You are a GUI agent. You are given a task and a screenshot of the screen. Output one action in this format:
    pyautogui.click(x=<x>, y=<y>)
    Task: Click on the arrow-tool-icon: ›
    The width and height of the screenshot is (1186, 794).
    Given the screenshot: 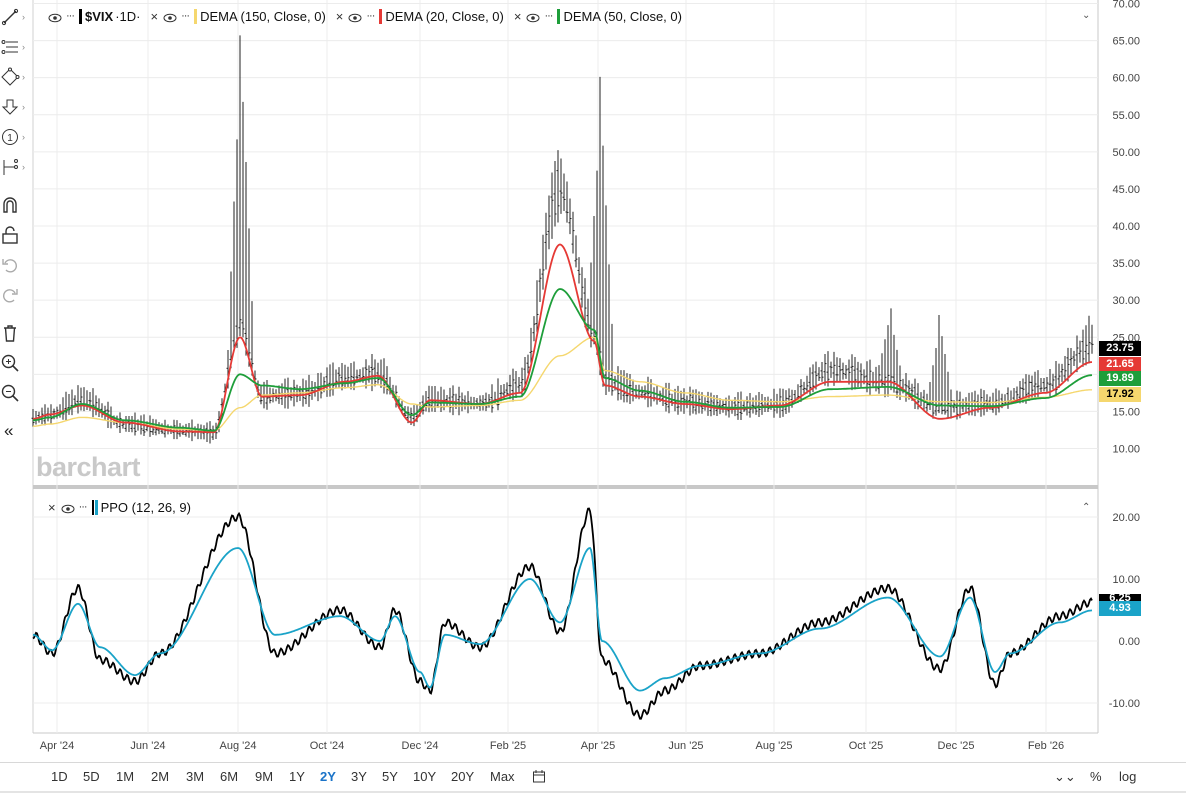 What is the action you would take?
    pyautogui.click(x=13, y=107)
    